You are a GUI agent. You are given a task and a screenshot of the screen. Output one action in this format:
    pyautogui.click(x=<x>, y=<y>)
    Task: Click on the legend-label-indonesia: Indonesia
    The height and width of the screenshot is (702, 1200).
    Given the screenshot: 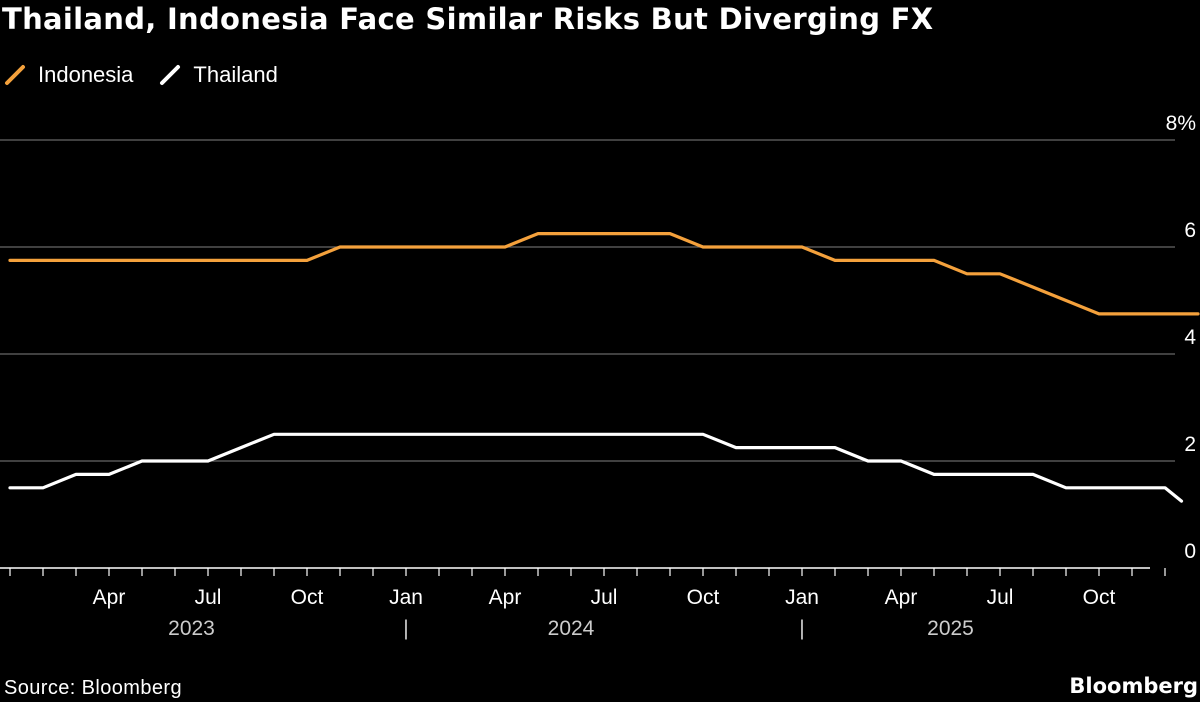 What is the action you would take?
    pyautogui.click(x=86, y=74)
    